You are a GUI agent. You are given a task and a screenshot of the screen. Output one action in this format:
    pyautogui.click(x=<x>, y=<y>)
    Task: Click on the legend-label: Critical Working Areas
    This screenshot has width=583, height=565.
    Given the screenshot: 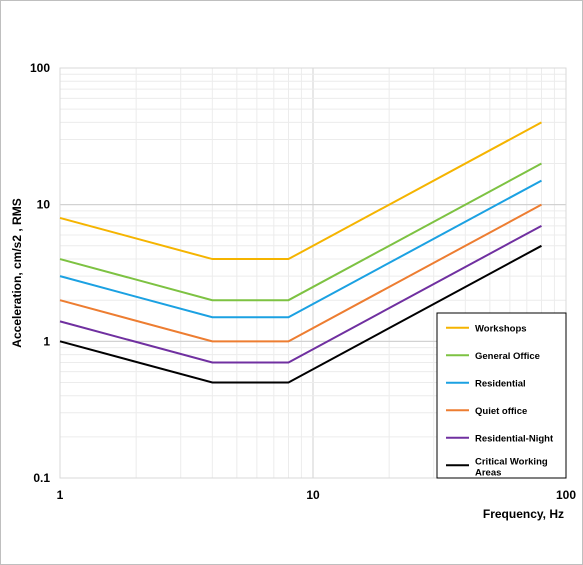 What is the action you would take?
    pyautogui.click(x=511, y=467)
    